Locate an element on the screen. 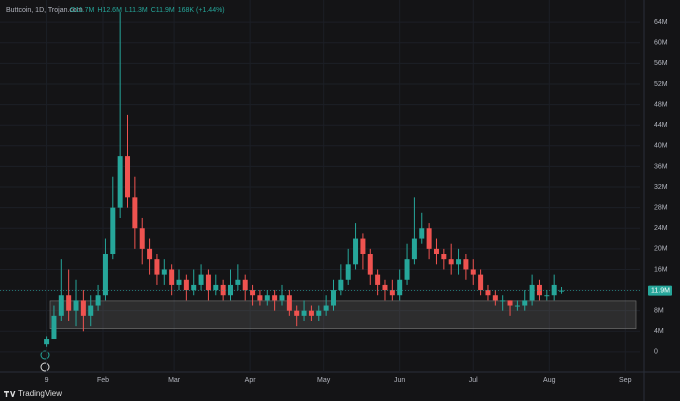 This screenshot has width=680, height=401. y-tick-label: 4M is located at coordinates (659, 331).